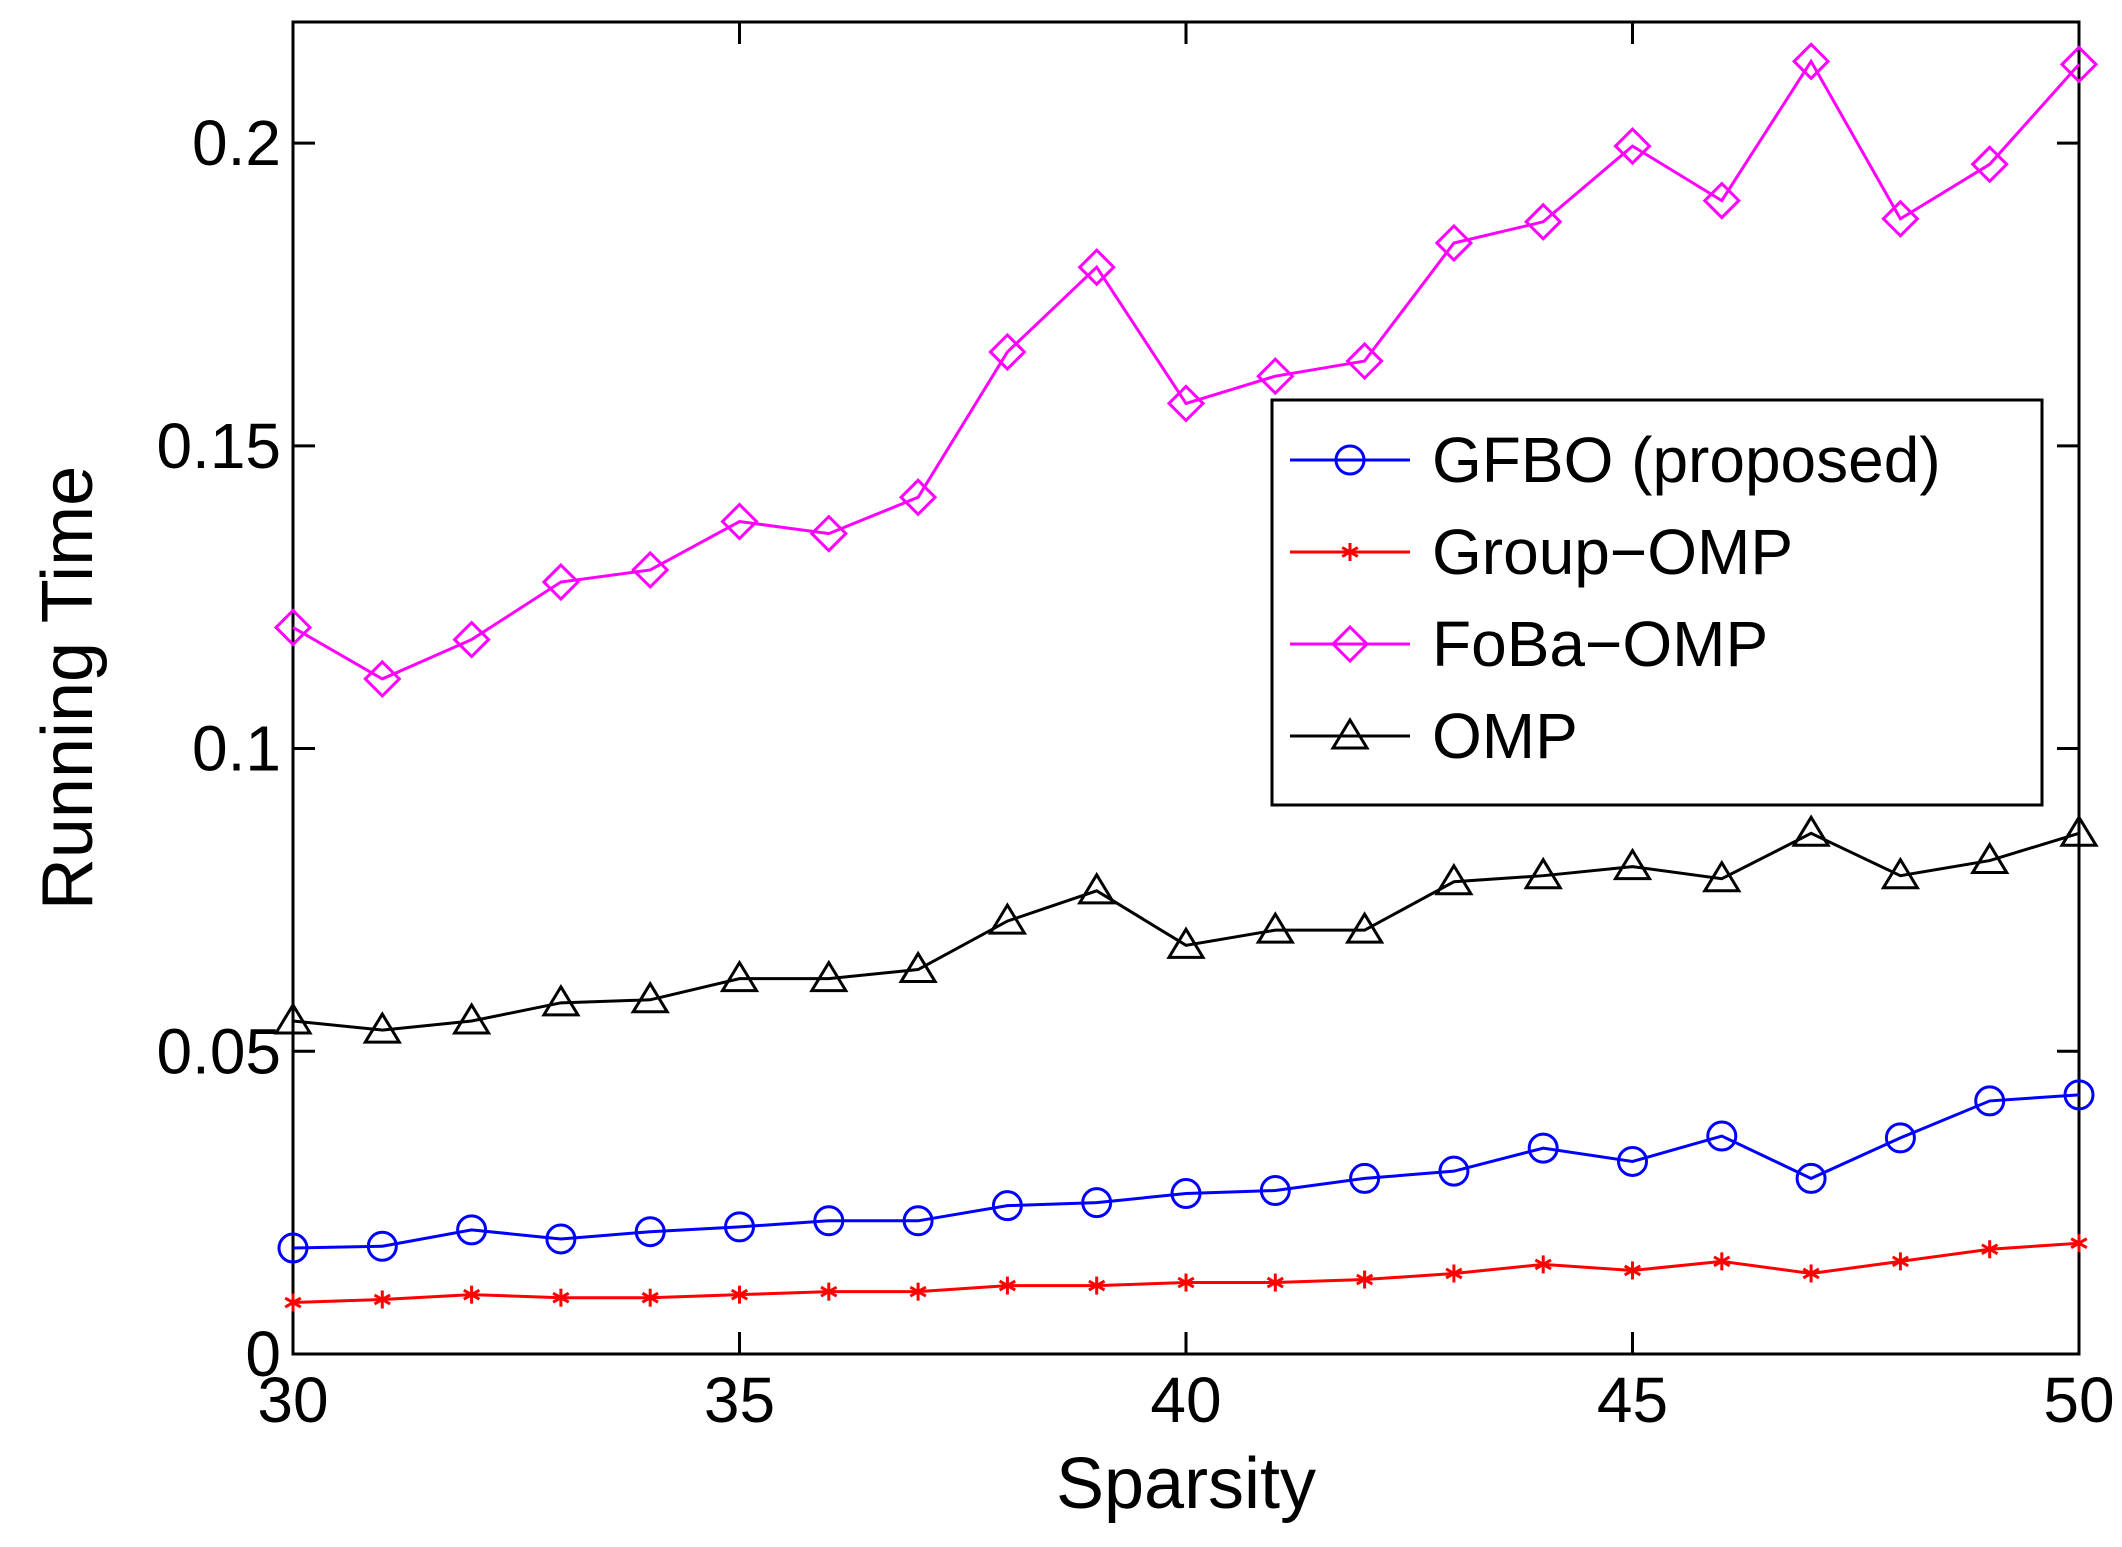 Image resolution: width=2122 pixels, height=1547 pixels. I want to click on legend-item-foba-omp: FoBa−OMP, so click(1529, 644).